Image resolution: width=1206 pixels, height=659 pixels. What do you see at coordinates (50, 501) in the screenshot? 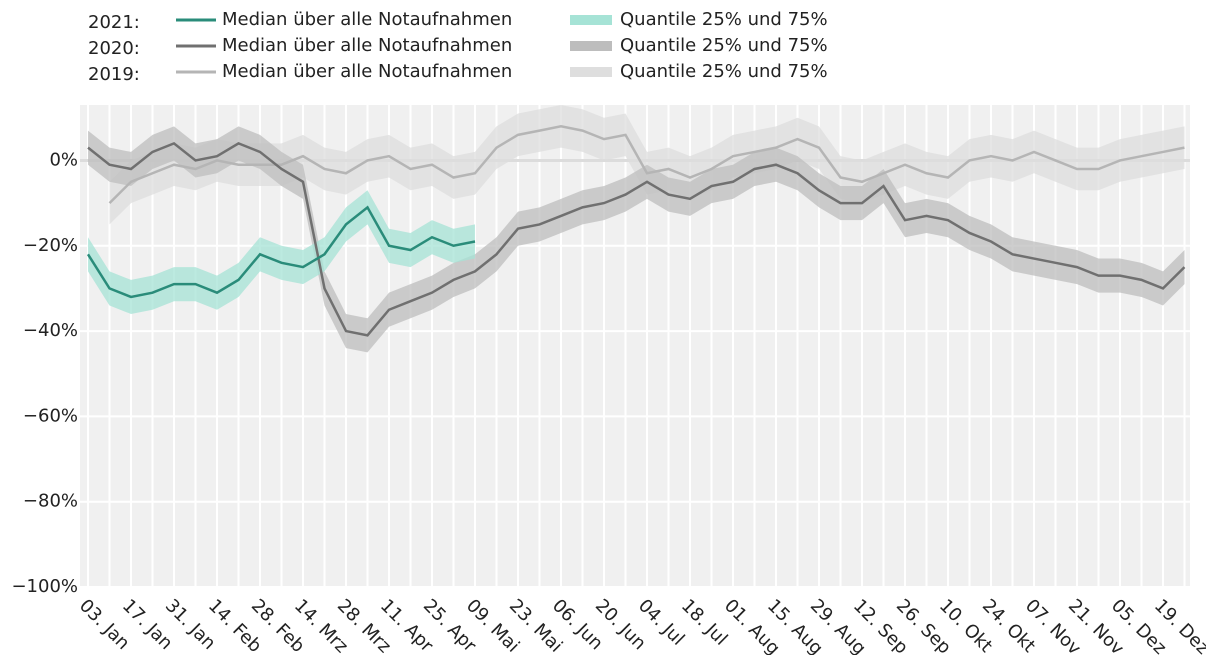
I see `y-tick-label: −80%` at bounding box center [50, 501].